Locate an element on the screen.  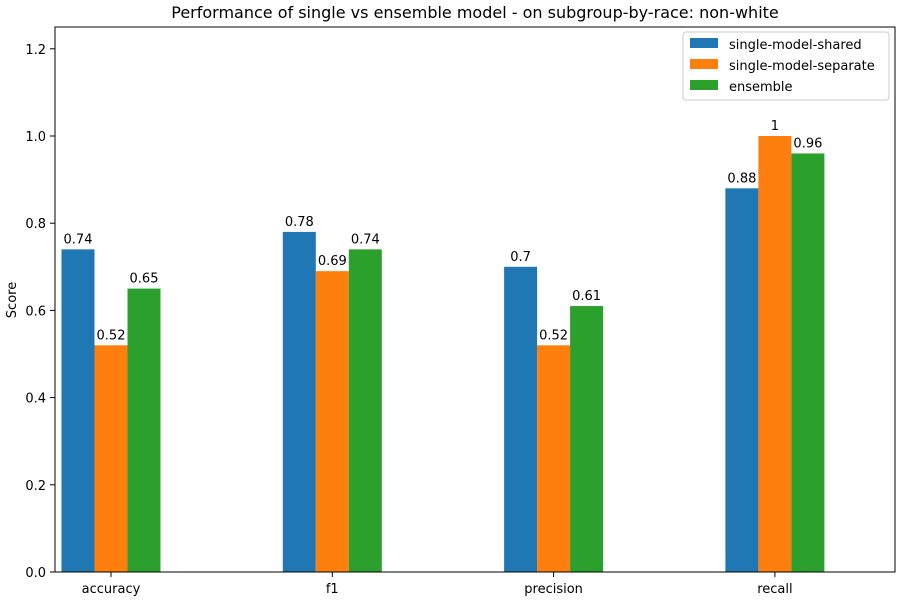
bar-single-model-separate-recall is located at coordinates (775, 354).